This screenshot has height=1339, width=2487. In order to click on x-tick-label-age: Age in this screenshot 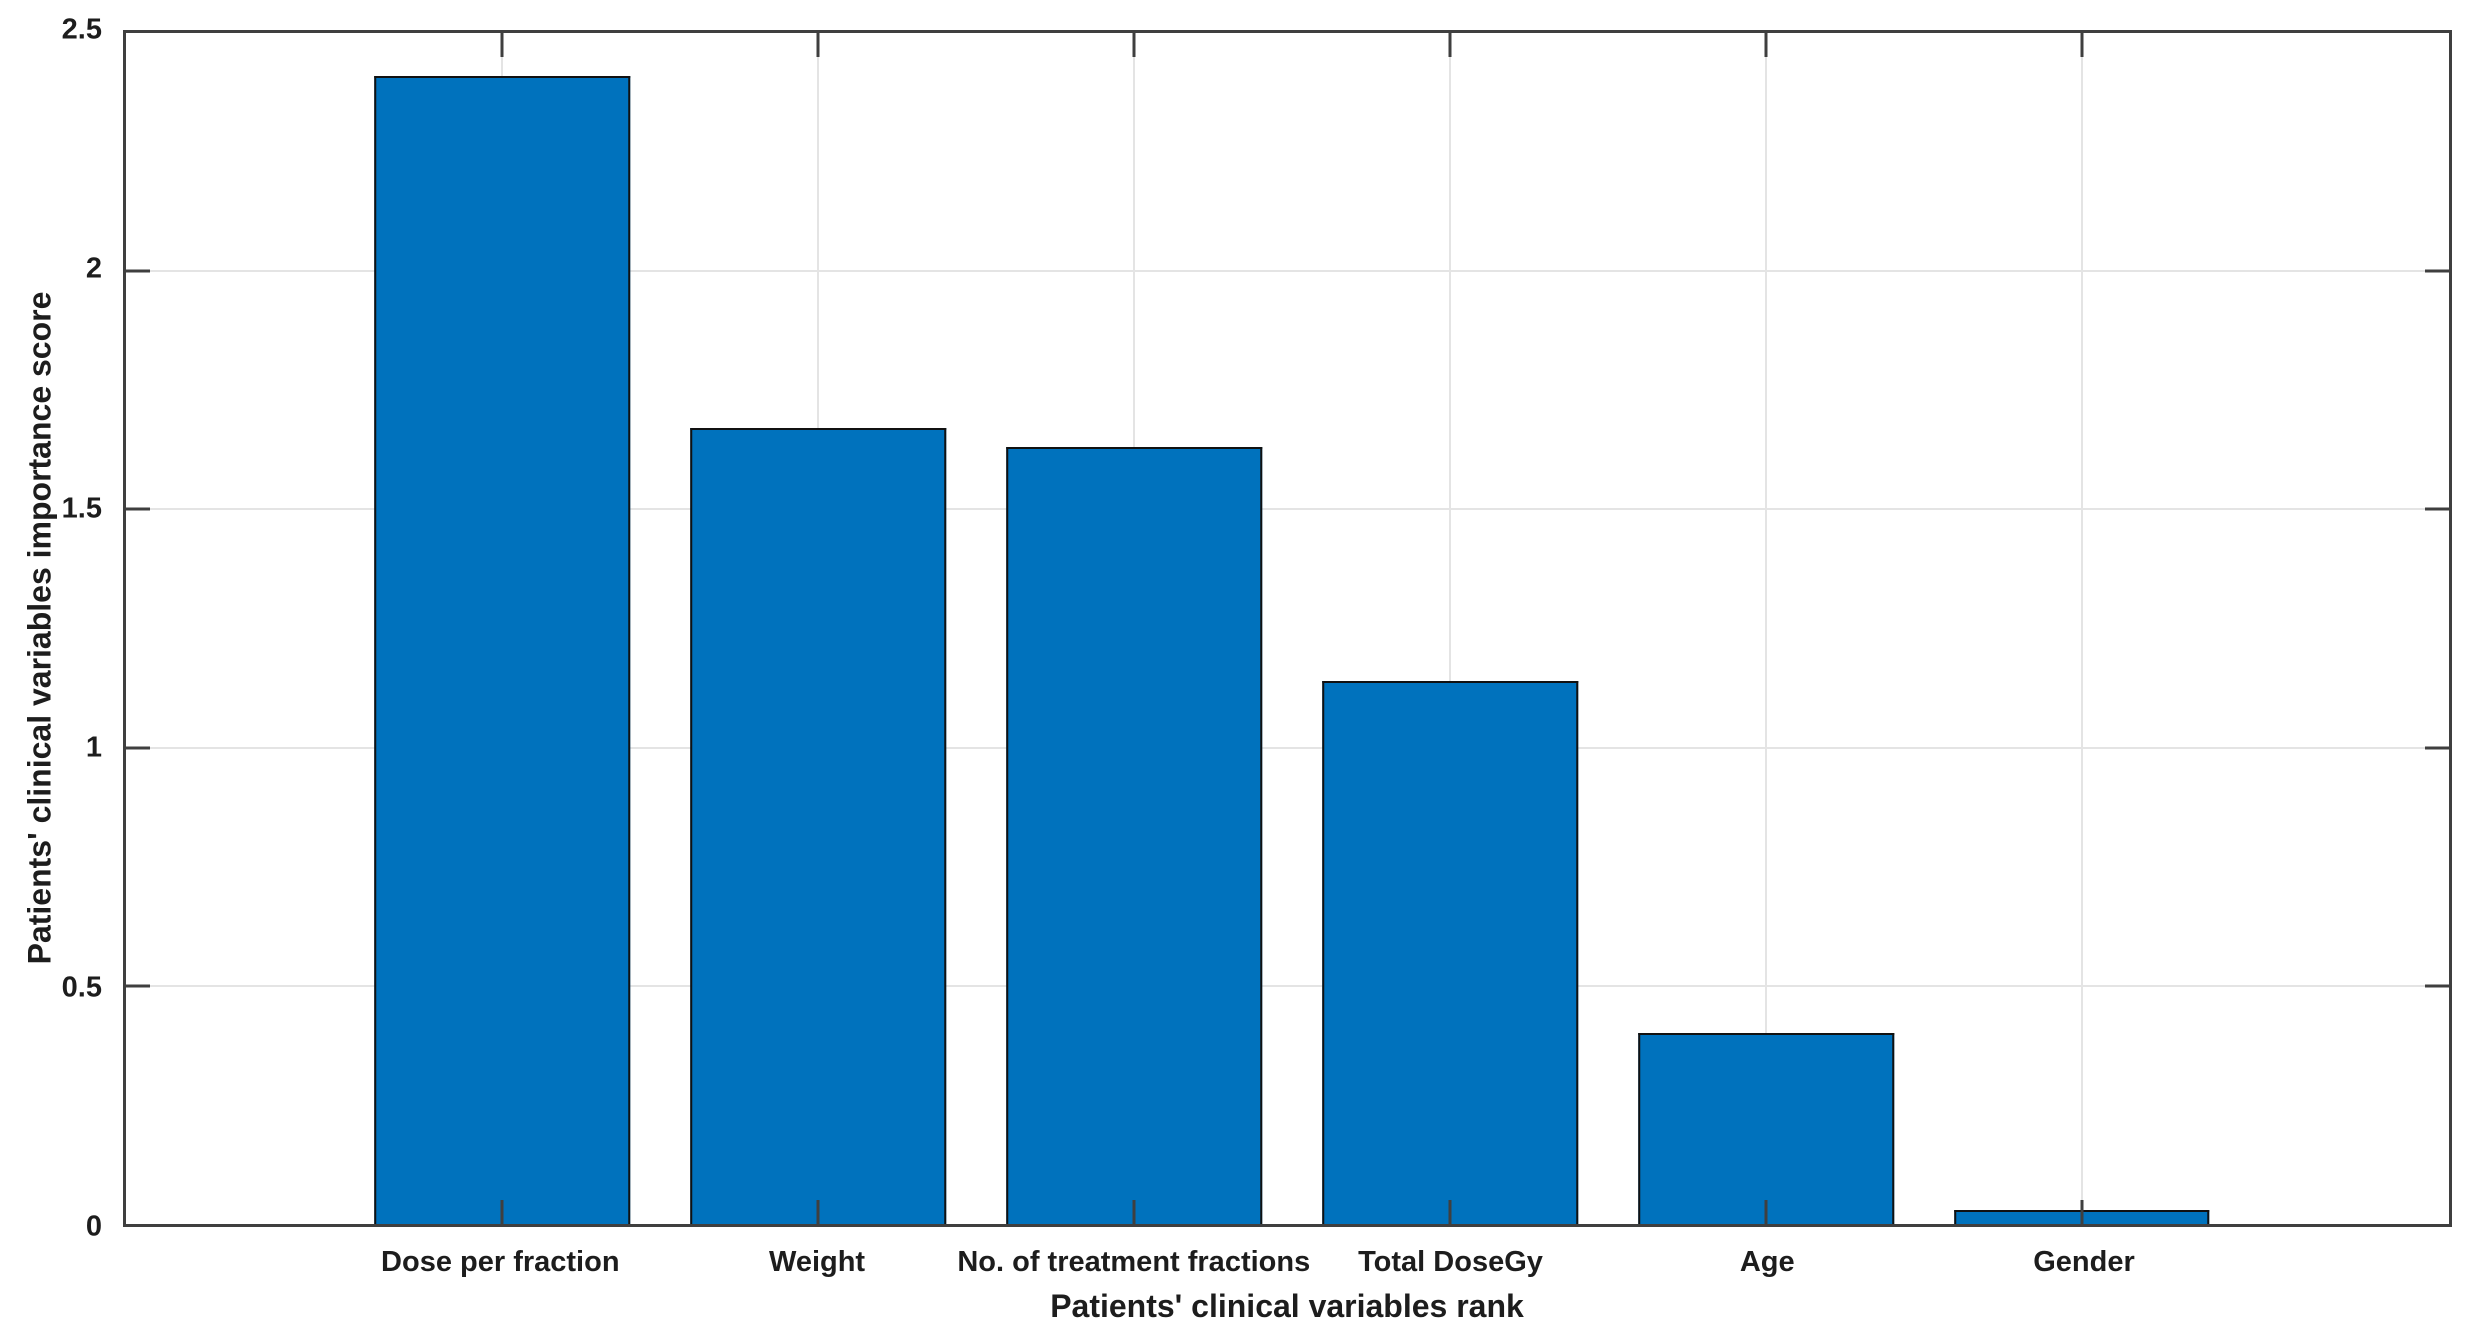, I will do `click(1767, 1262)`.